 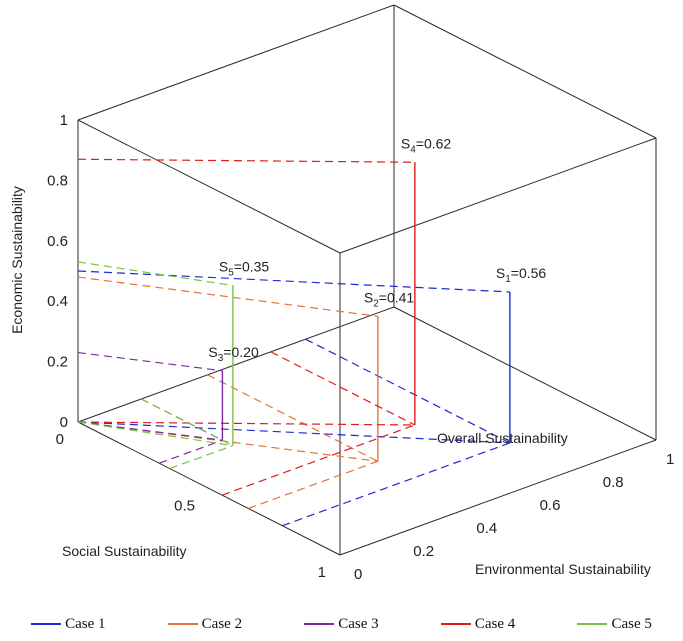 What do you see at coordinates (550, 505) in the screenshot?
I see `environmental-tick-label: 0.6` at bounding box center [550, 505].